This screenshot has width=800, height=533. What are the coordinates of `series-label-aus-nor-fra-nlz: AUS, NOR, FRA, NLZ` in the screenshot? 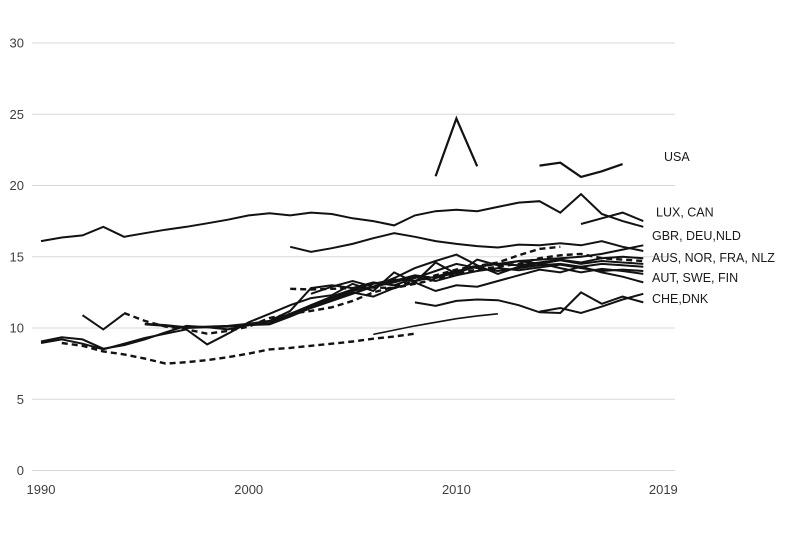 It's located at (713, 258).